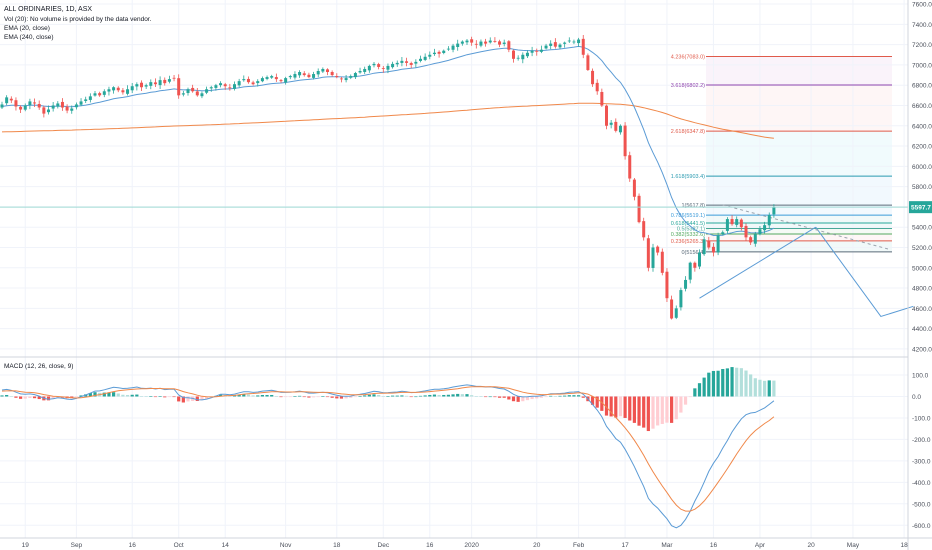 This screenshot has width=932, height=550. What do you see at coordinates (48, 9) in the screenshot?
I see `symbol-title: ALL ORDINARIES, 1D, ASX` at bounding box center [48, 9].